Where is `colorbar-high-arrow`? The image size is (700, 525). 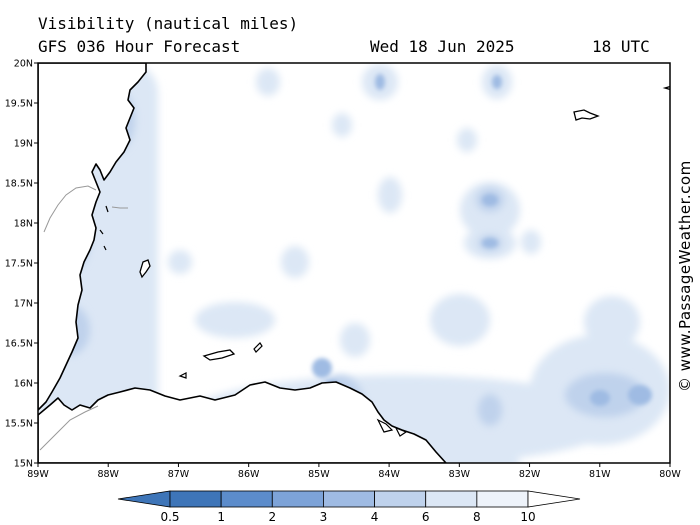
colorbar-high-arrow is located at coordinates (554, 499).